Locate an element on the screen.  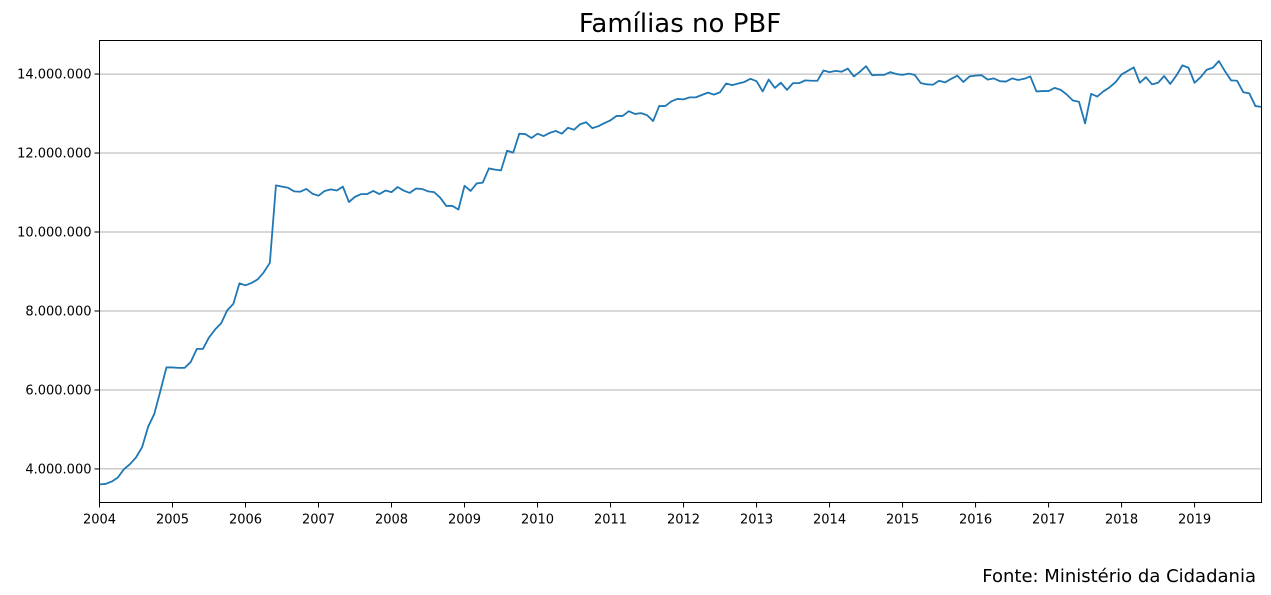
y-tick-label: 6.000.000 is located at coordinates (58, 390).